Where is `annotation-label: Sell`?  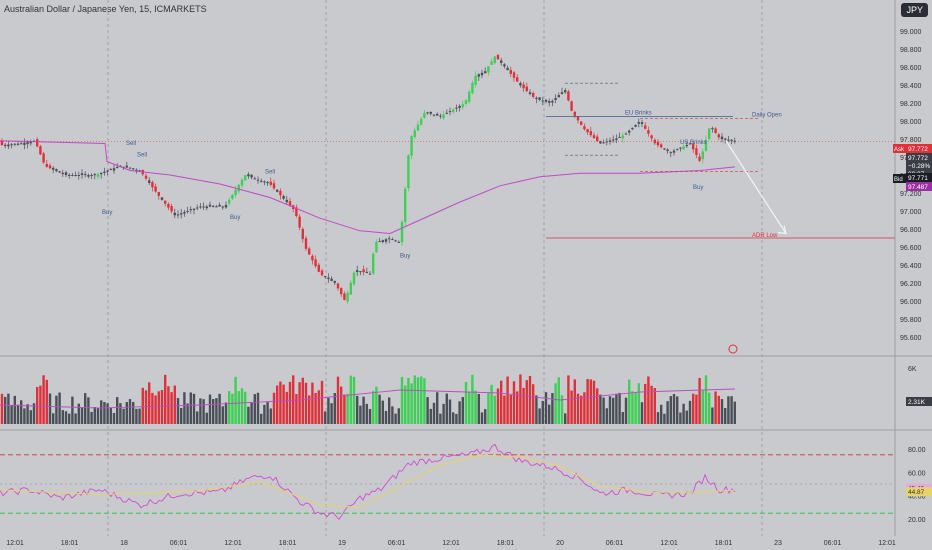
annotation-label: Sell is located at coordinates (131, 144).